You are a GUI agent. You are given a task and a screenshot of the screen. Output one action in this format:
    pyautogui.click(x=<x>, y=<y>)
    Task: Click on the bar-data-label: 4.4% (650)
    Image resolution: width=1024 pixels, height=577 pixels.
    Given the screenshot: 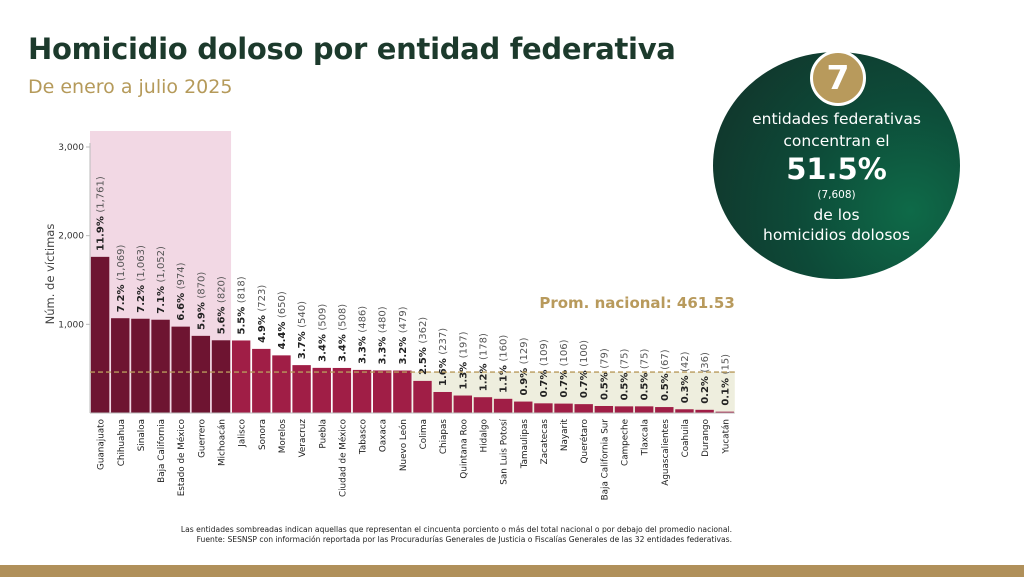 What is the action you would take?
    pyautogui.click(x=282, y=320)
    